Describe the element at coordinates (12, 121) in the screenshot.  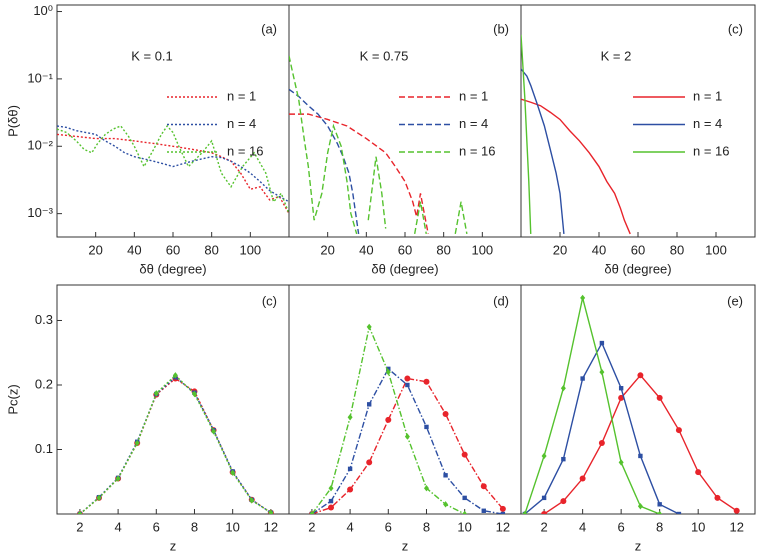
I see `y-axis-label: P(δθ)` at that location.